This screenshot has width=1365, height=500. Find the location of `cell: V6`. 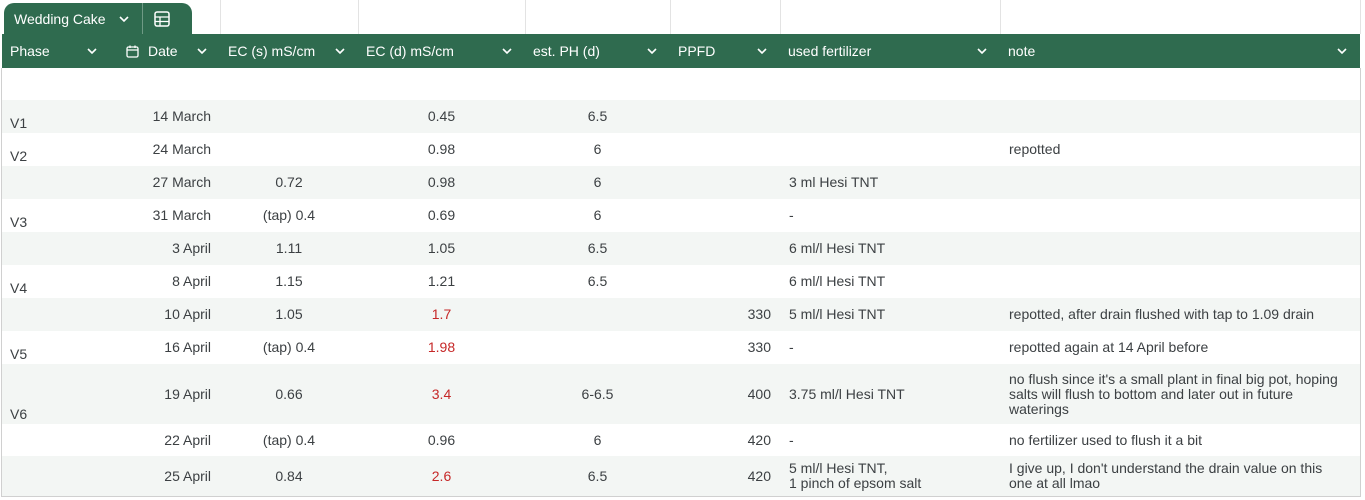

cell: V6 is located at coordinates (19, 414).